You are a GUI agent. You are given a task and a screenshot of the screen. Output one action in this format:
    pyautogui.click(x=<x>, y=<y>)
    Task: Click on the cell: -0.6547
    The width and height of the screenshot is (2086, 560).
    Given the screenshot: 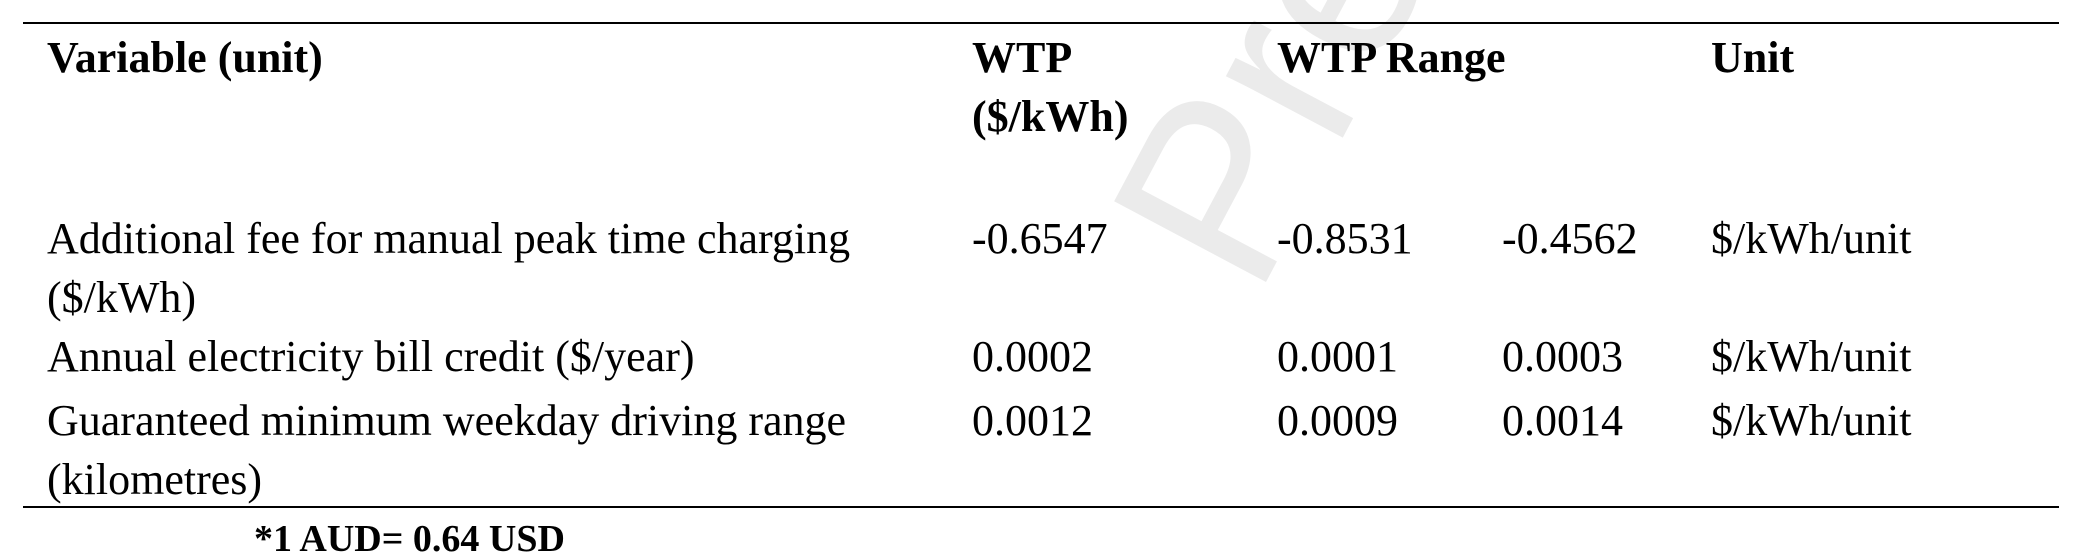 What is the action you would take?
    pyautogui.click(x=1040, y=238)
    